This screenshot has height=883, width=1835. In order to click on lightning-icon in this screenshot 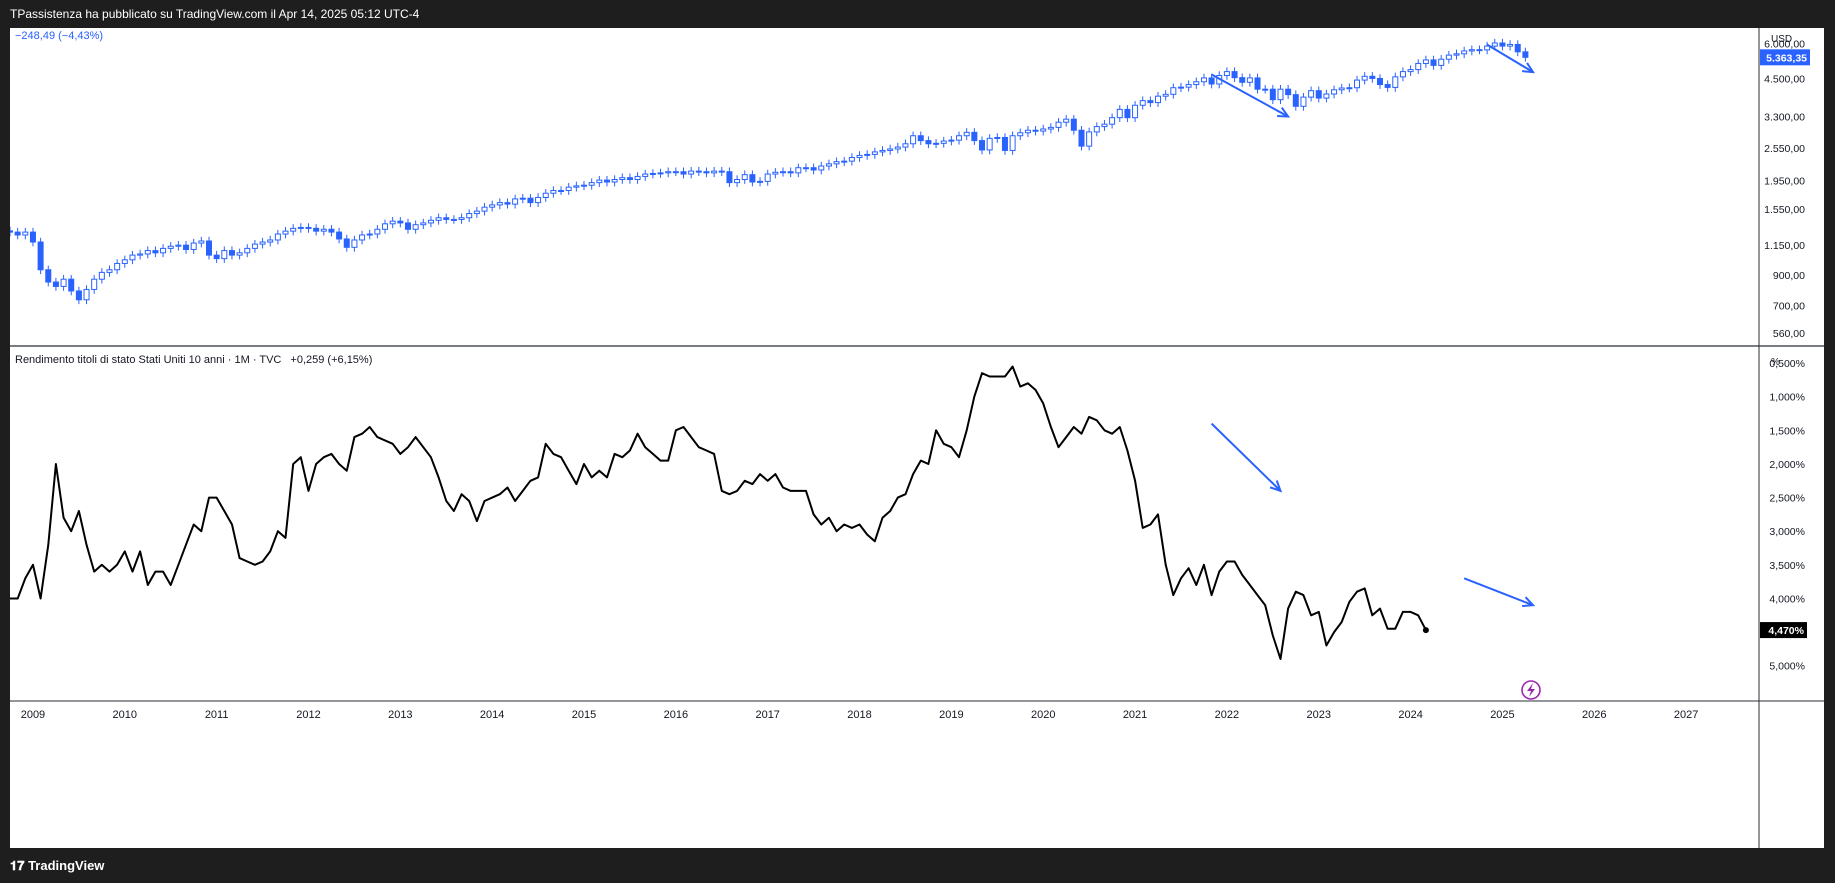, I will do `click(1531, 690)`.